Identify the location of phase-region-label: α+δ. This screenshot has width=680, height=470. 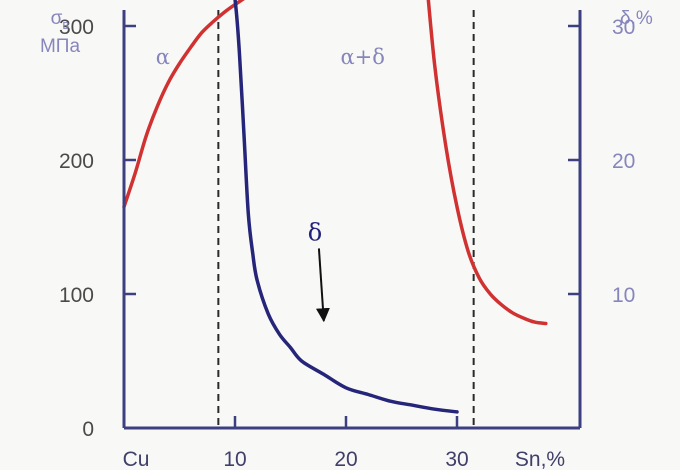
(362, 57).